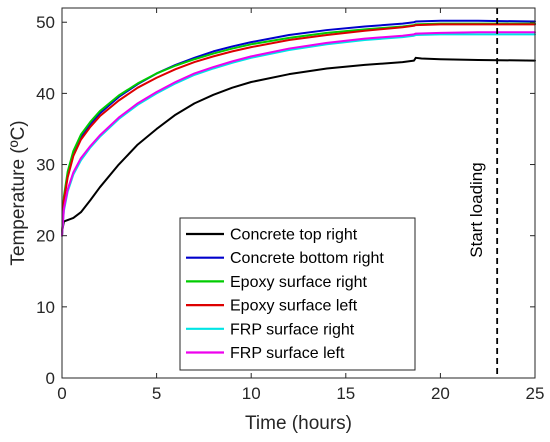 The width and height of the screenshot is (550, 442). Describe the element at coordinates (294, 306) in the screenshot. I see `legend-label: Epoxy surface left` at that location.